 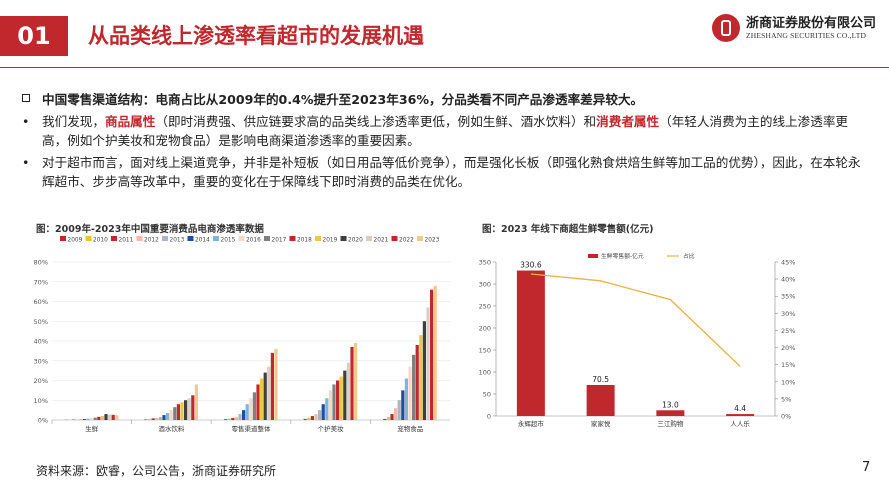 What do you see at coordinates (43, 421) in the screenshot?
I see `y-tick-label: 0%` at bounding box center [43, 421].